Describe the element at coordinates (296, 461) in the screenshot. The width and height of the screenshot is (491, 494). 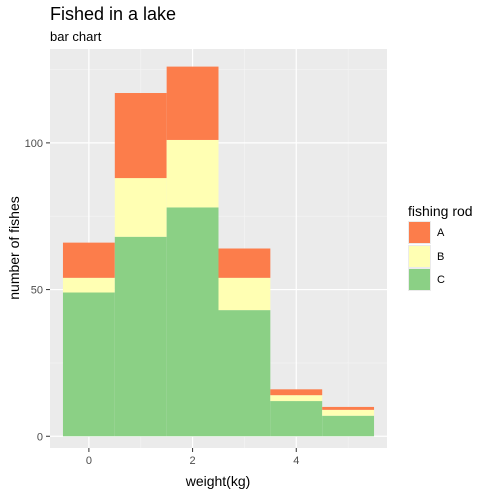
I see `x-tick-label: 4` at that location.